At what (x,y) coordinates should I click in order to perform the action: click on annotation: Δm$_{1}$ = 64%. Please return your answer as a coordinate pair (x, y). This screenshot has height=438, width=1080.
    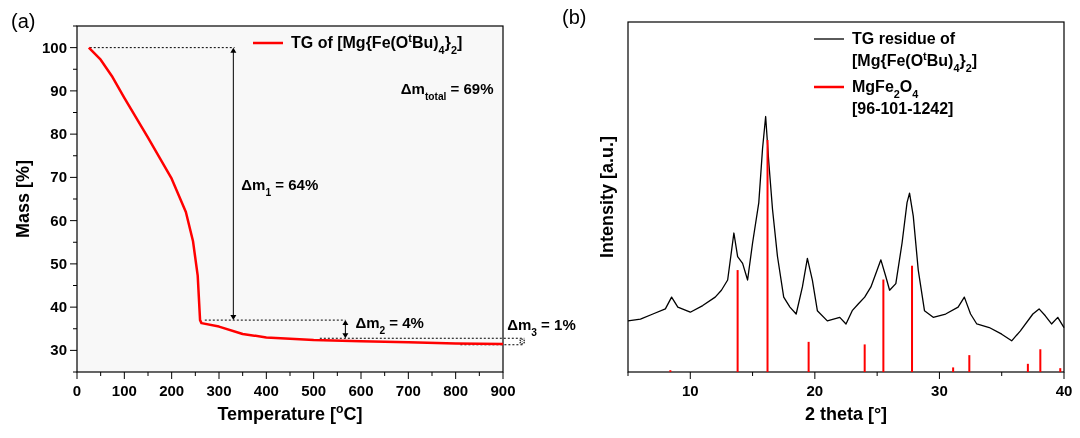
    Looking at the image, I should click on (280, 186).